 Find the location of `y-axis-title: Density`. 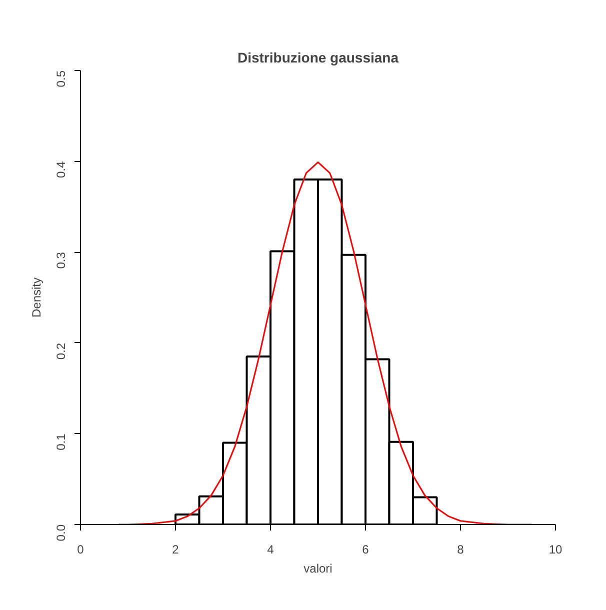

y-axis-title: Density is located at coordinates (37, 297).